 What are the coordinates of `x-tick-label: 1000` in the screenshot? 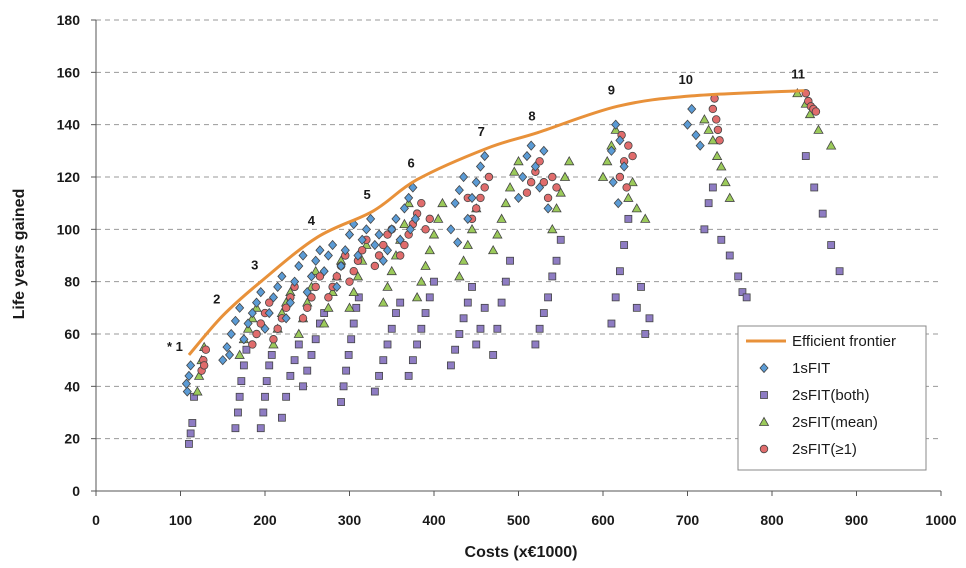 It's located at (940, 520).